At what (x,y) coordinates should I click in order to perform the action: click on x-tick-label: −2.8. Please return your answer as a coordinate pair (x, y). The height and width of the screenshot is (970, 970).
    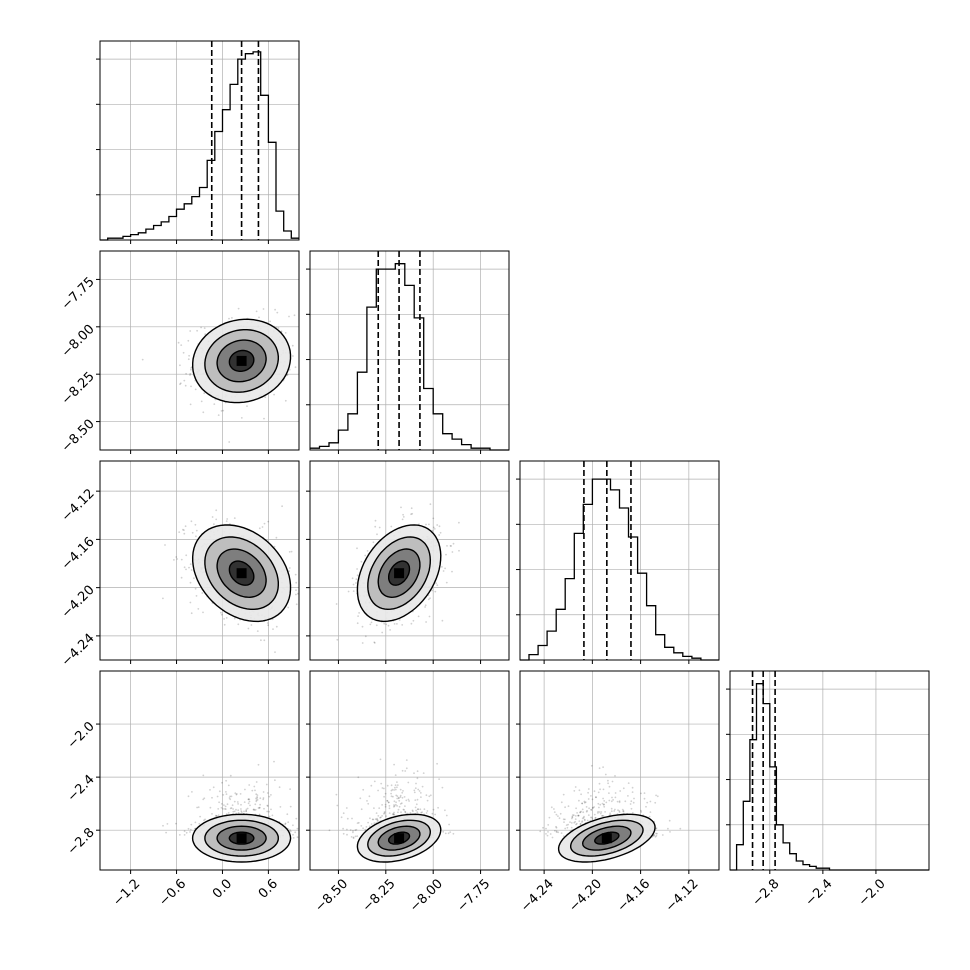
    Looking at the image, I should click on (766, 892).